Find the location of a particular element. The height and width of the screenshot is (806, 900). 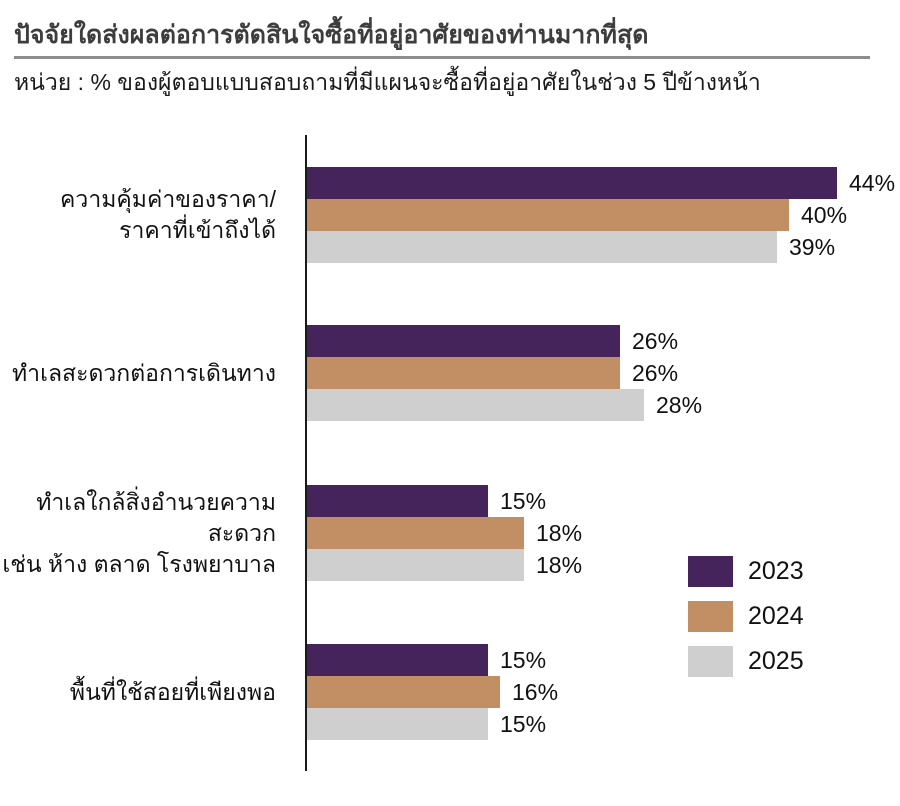

bar-value-label: 44% is located at coordinates (872, 183).